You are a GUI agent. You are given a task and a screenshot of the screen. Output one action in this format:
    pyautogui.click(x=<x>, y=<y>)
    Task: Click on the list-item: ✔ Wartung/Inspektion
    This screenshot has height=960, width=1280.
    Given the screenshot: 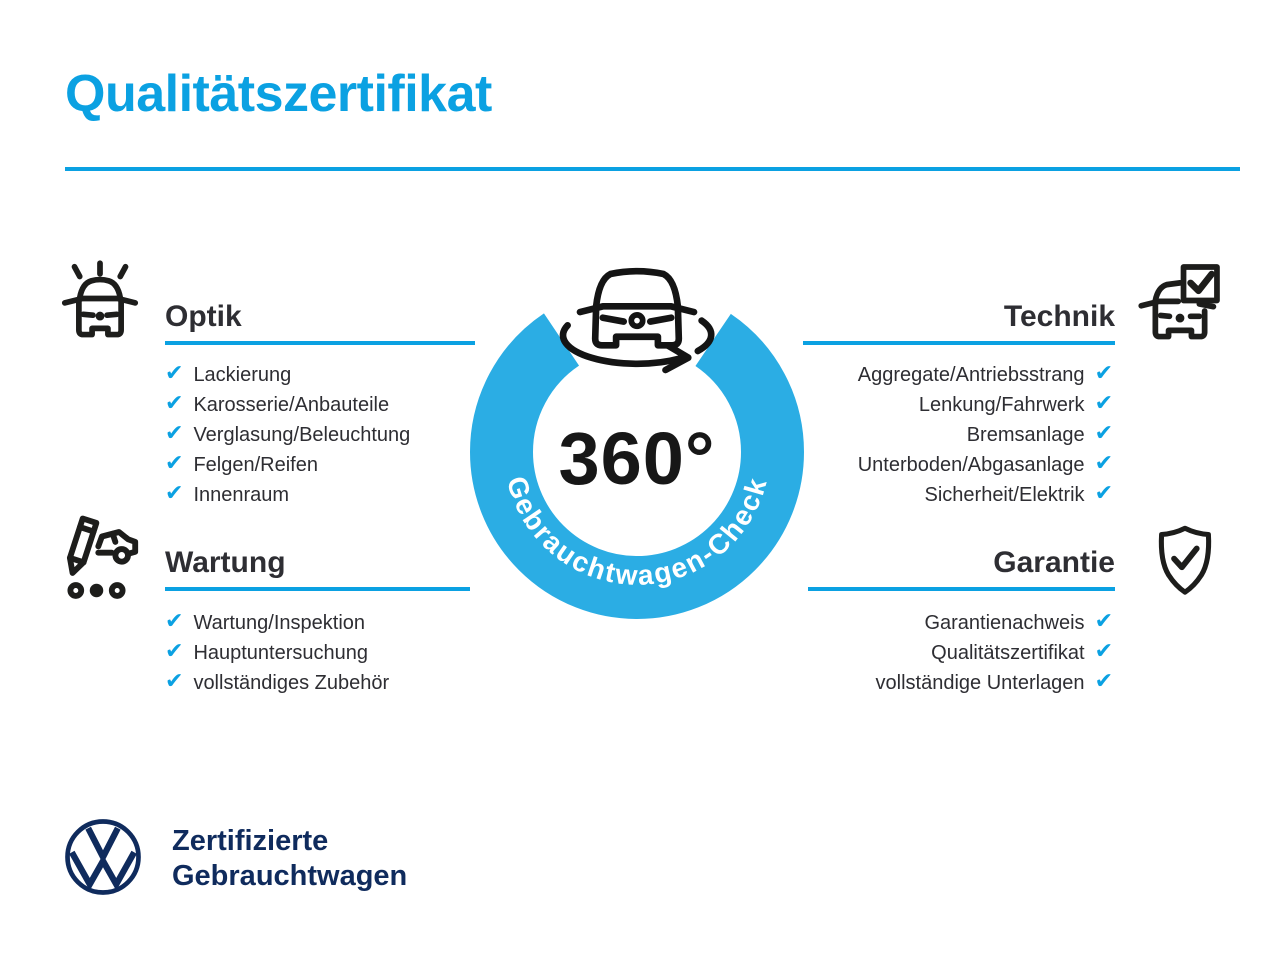 What is the action you would take?
    pyautogui.click(x=277, y=623)
    